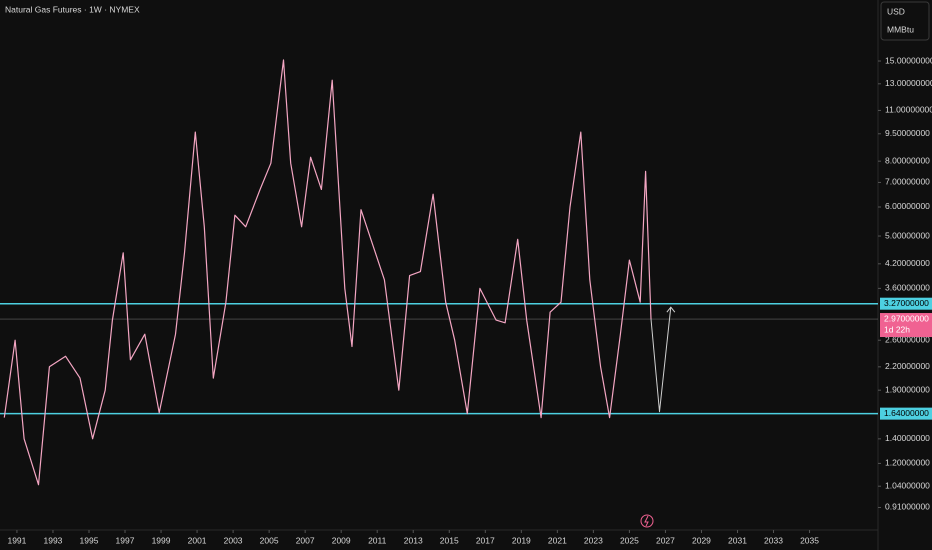  What do you see at coordinates (737, 540) in the screenshot?
I see `x-tick-label: 2031` at bounding box center [737, 540].